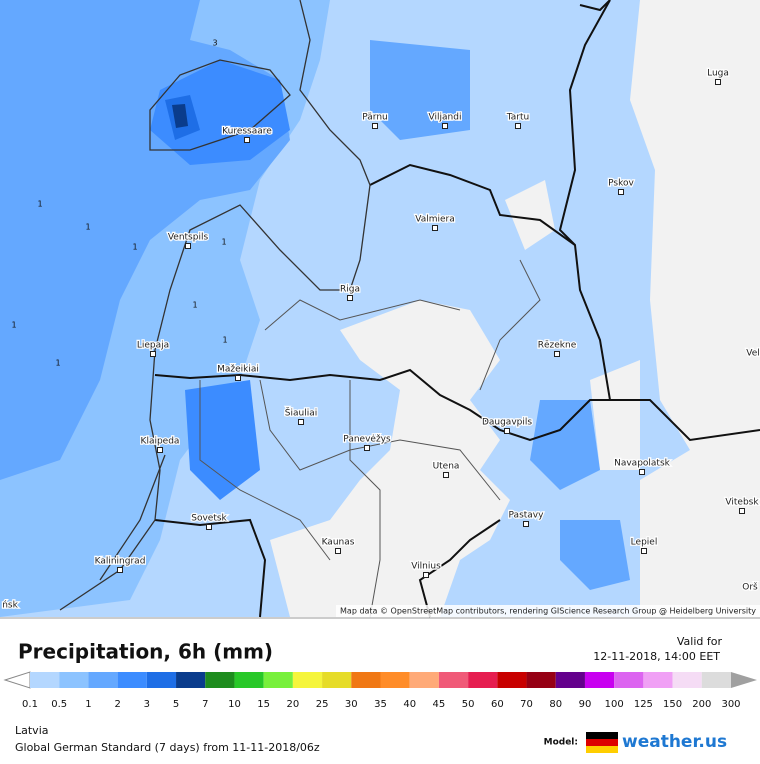 The image size is (760, 764). Describe the element at coordinates (120, 562) in the screenshot. I see `city-label: Kaliningrad` at that location.